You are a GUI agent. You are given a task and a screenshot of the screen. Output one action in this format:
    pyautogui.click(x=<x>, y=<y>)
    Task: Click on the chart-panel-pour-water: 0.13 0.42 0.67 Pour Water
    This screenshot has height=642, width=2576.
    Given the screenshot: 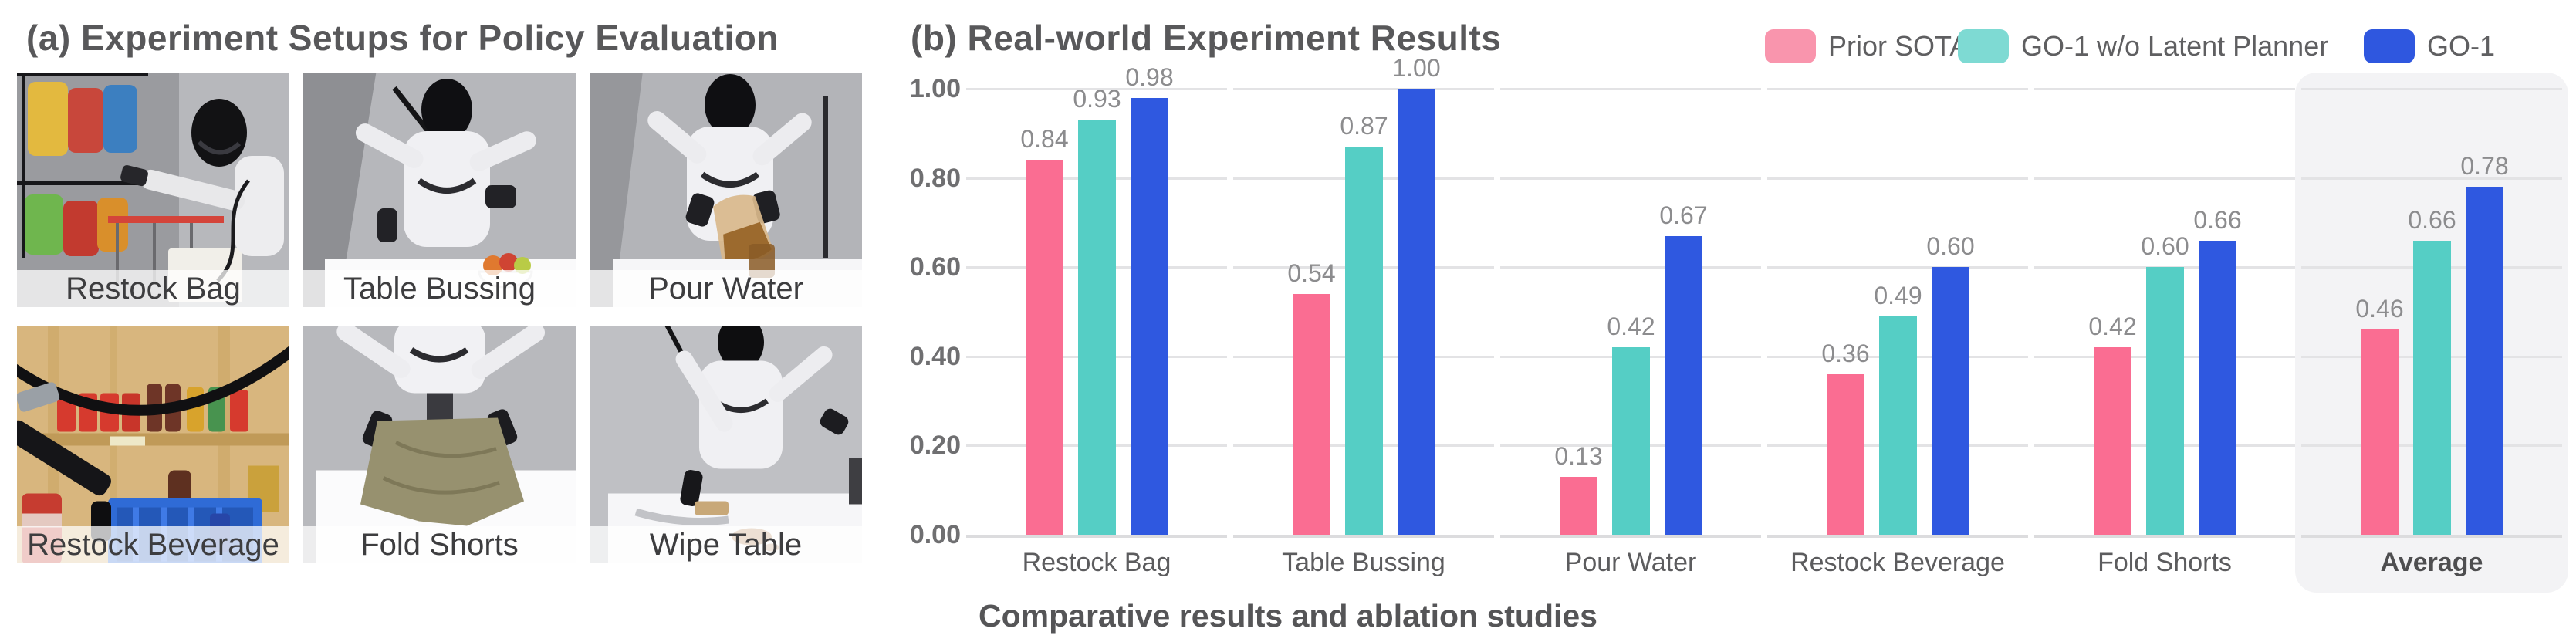 What is the action you would take?
    pyautogui.click(x=1630, y=332)
    